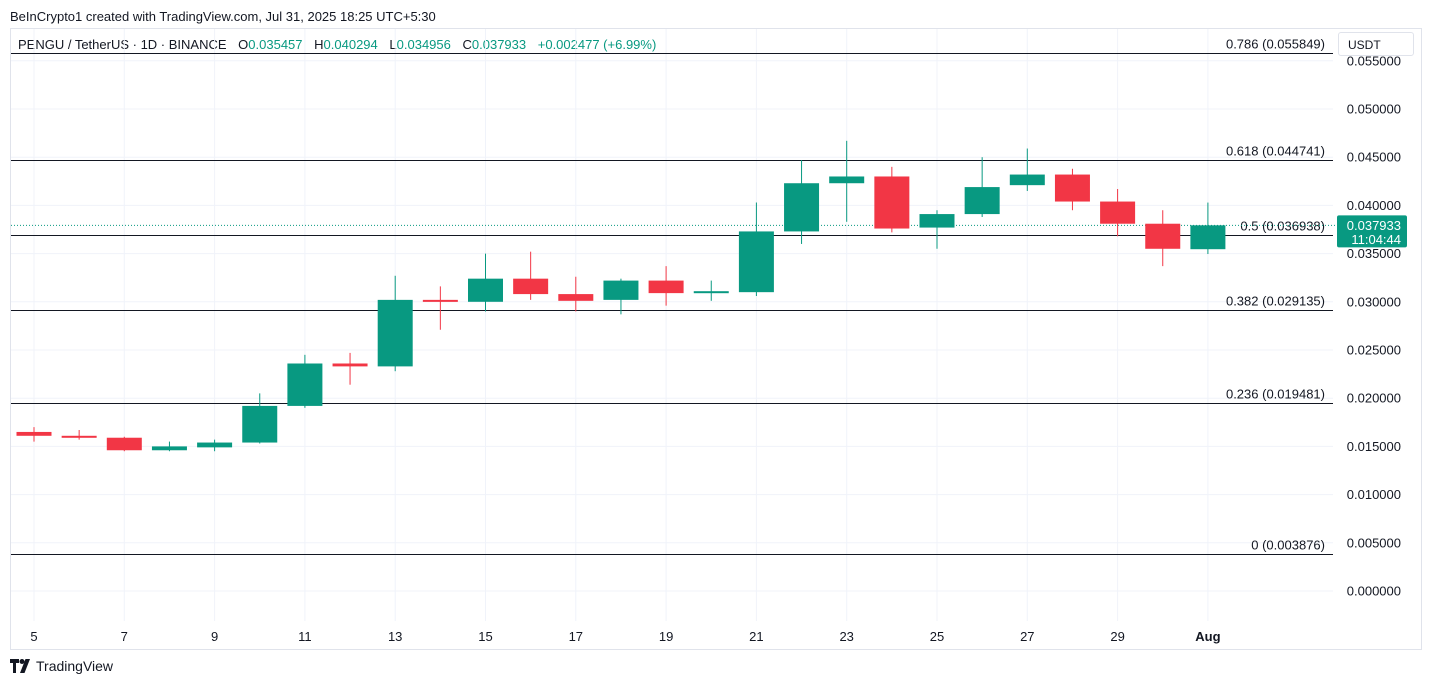  What do you see at coordinates (1374, 157) in the screenshot?
I see `y-tick-label: 0.045000` at bounding box center [1374, 157].